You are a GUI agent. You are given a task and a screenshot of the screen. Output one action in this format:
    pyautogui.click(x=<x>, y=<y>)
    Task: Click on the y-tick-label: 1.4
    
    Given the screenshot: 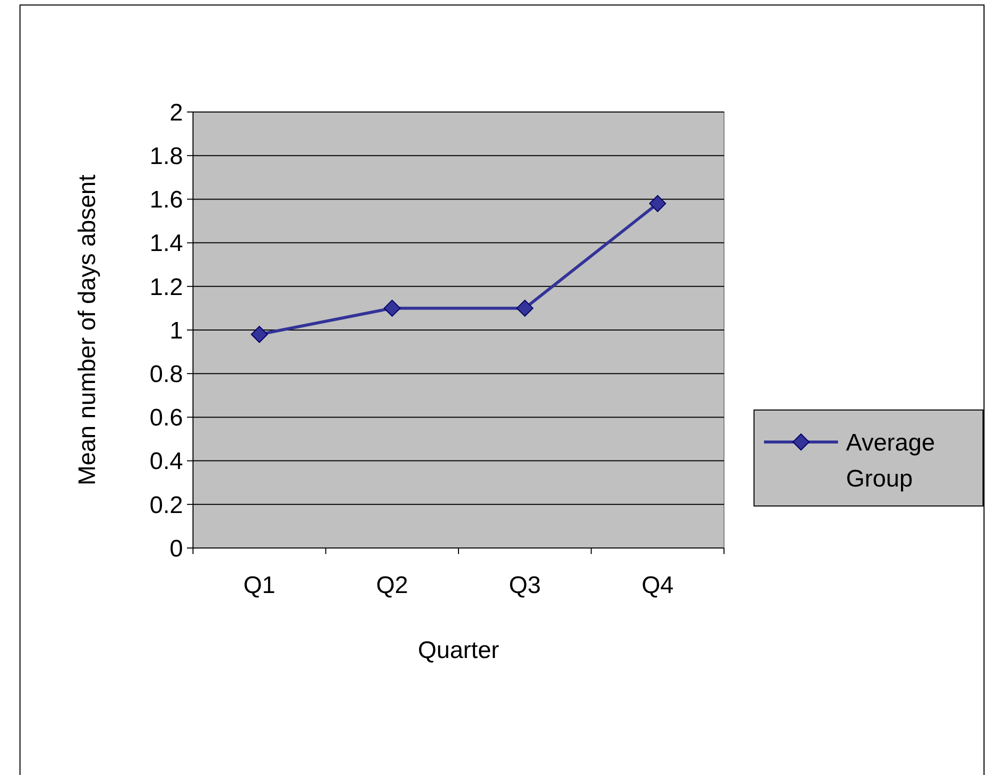 What is the action you would take?
    pyautogui.click(x=166, y=244)
    